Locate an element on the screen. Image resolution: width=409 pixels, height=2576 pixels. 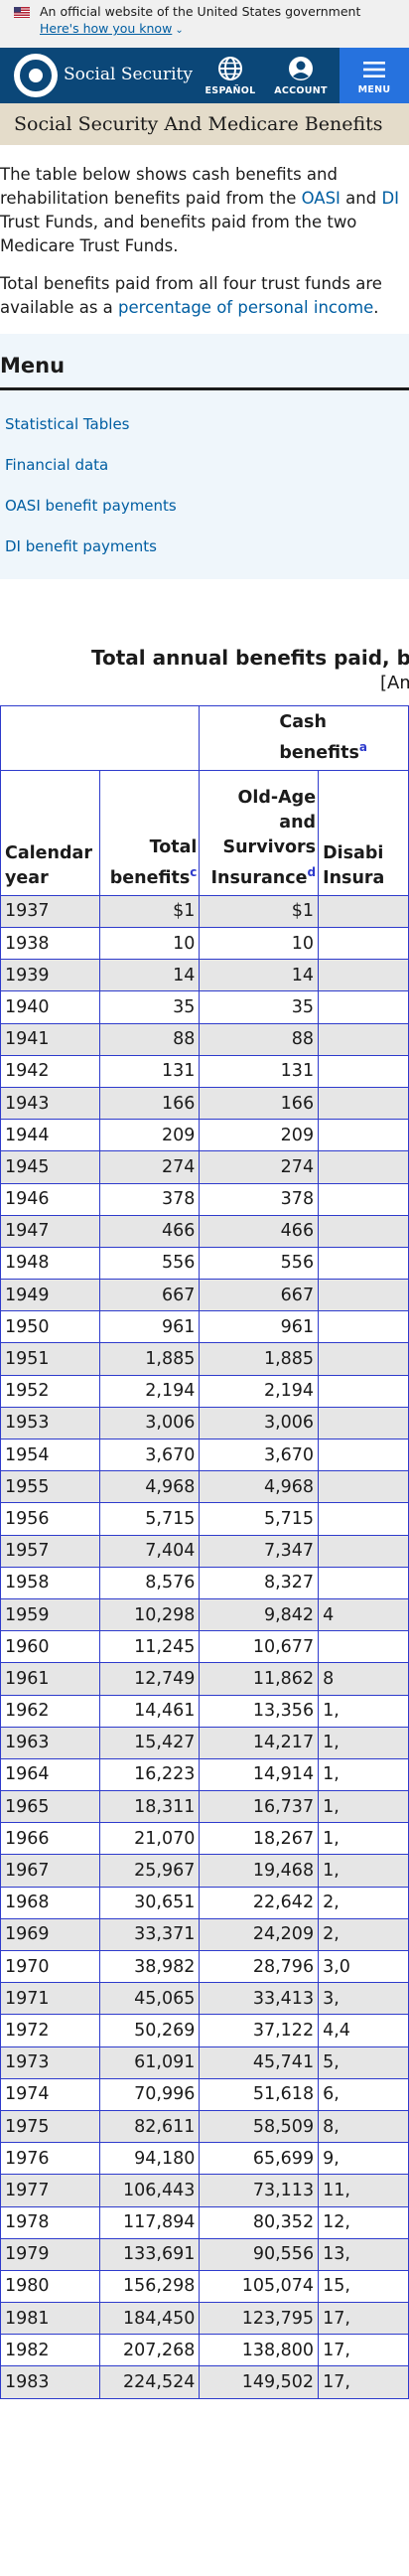
table-row: 1980 156,298 105,074 15, is located at coordinates (204, 2286).